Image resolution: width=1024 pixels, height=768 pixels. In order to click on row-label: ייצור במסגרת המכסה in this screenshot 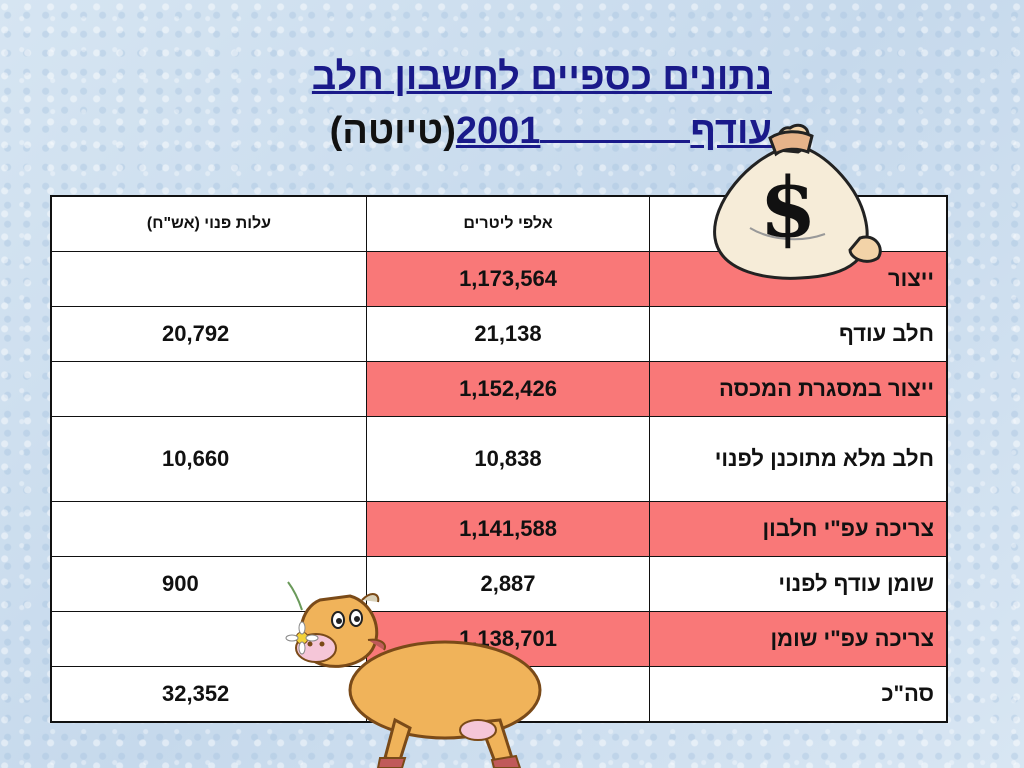, I will do `click(798, 388)`.